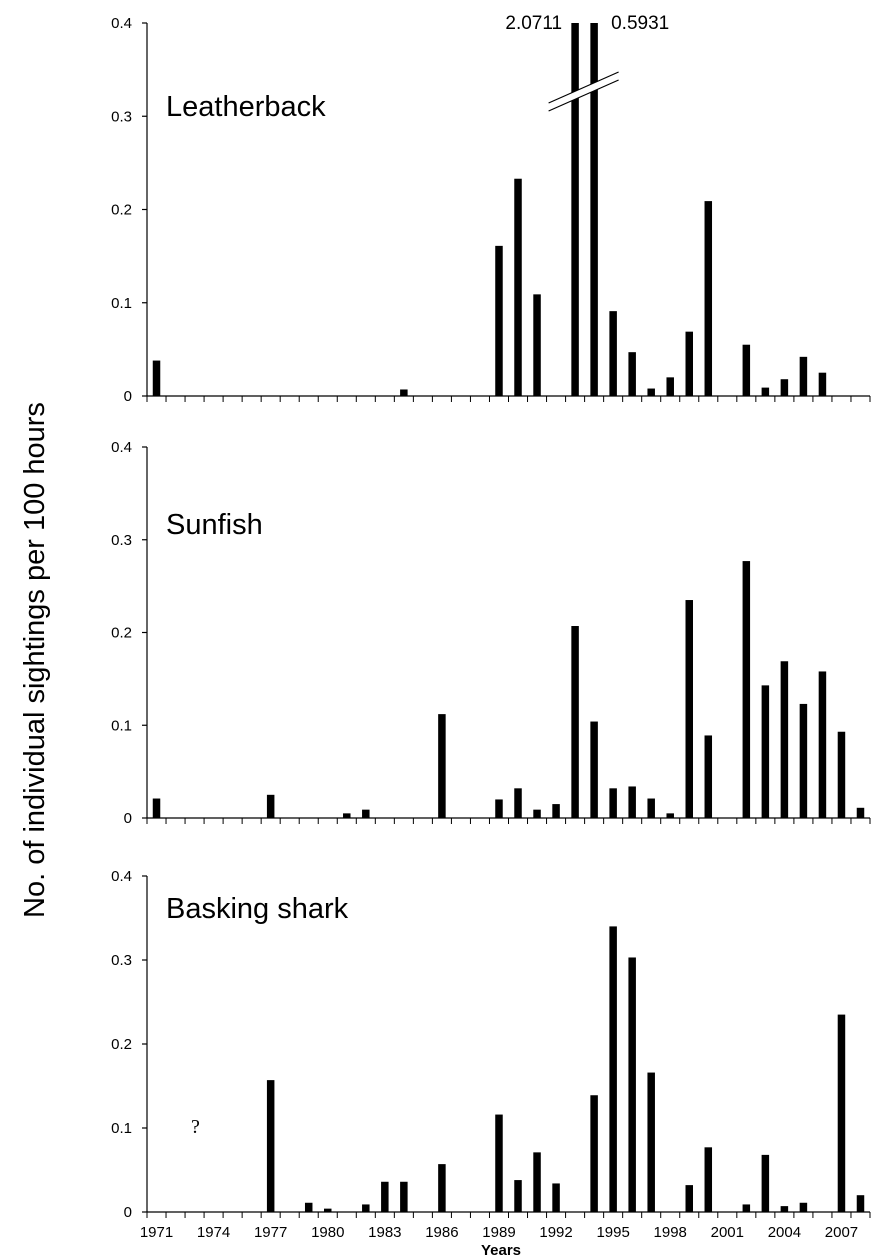 This screenshot has height=1259, width=875. I want to click on x-tick-label: 1977, so click(270, 1232).